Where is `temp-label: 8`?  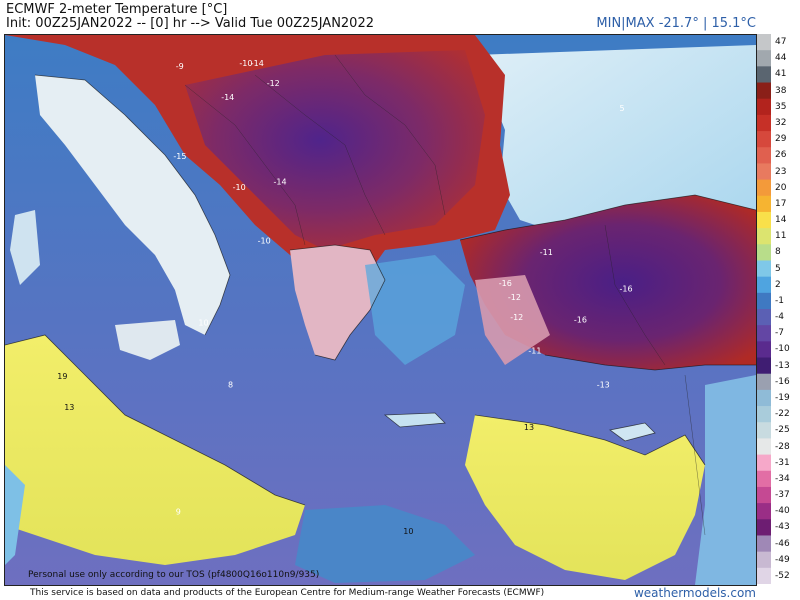
temp-label: 8 is located at coordinates (230, 385).